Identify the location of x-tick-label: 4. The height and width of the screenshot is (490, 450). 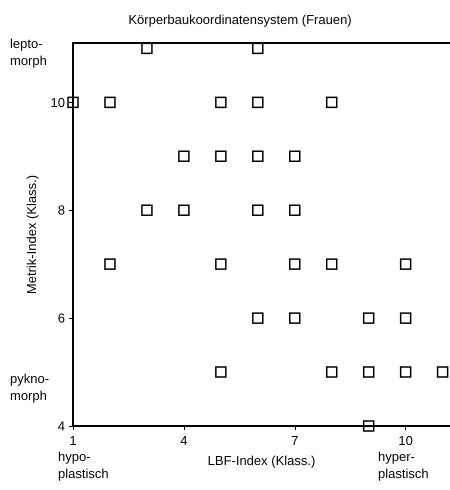
(184, 440).